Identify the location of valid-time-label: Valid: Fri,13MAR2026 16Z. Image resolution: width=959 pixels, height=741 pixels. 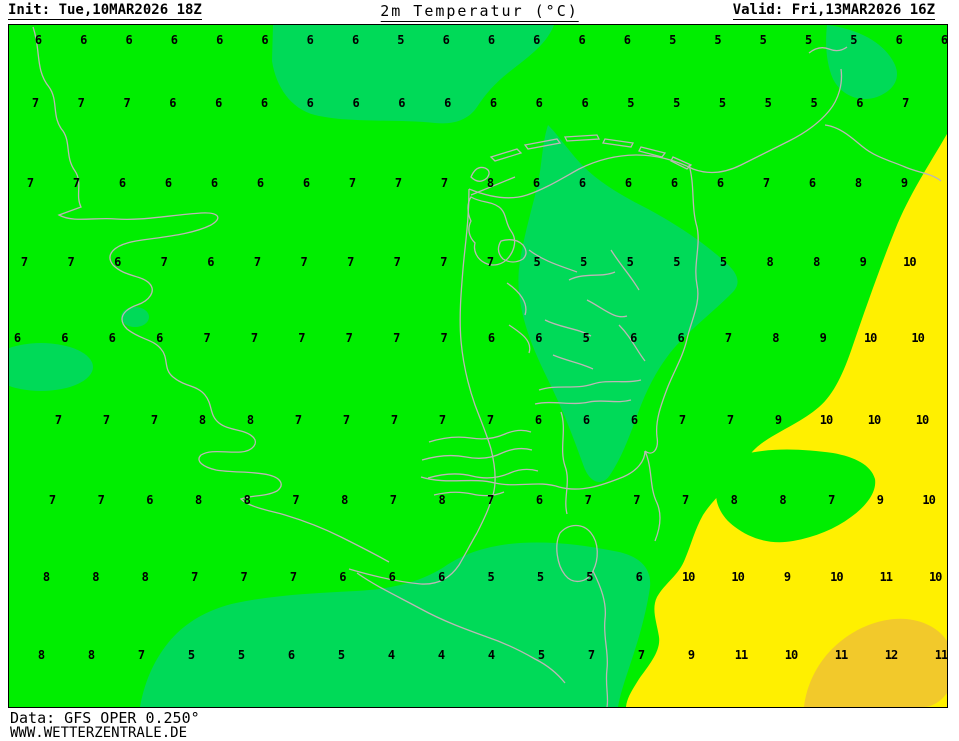
(833, 11).